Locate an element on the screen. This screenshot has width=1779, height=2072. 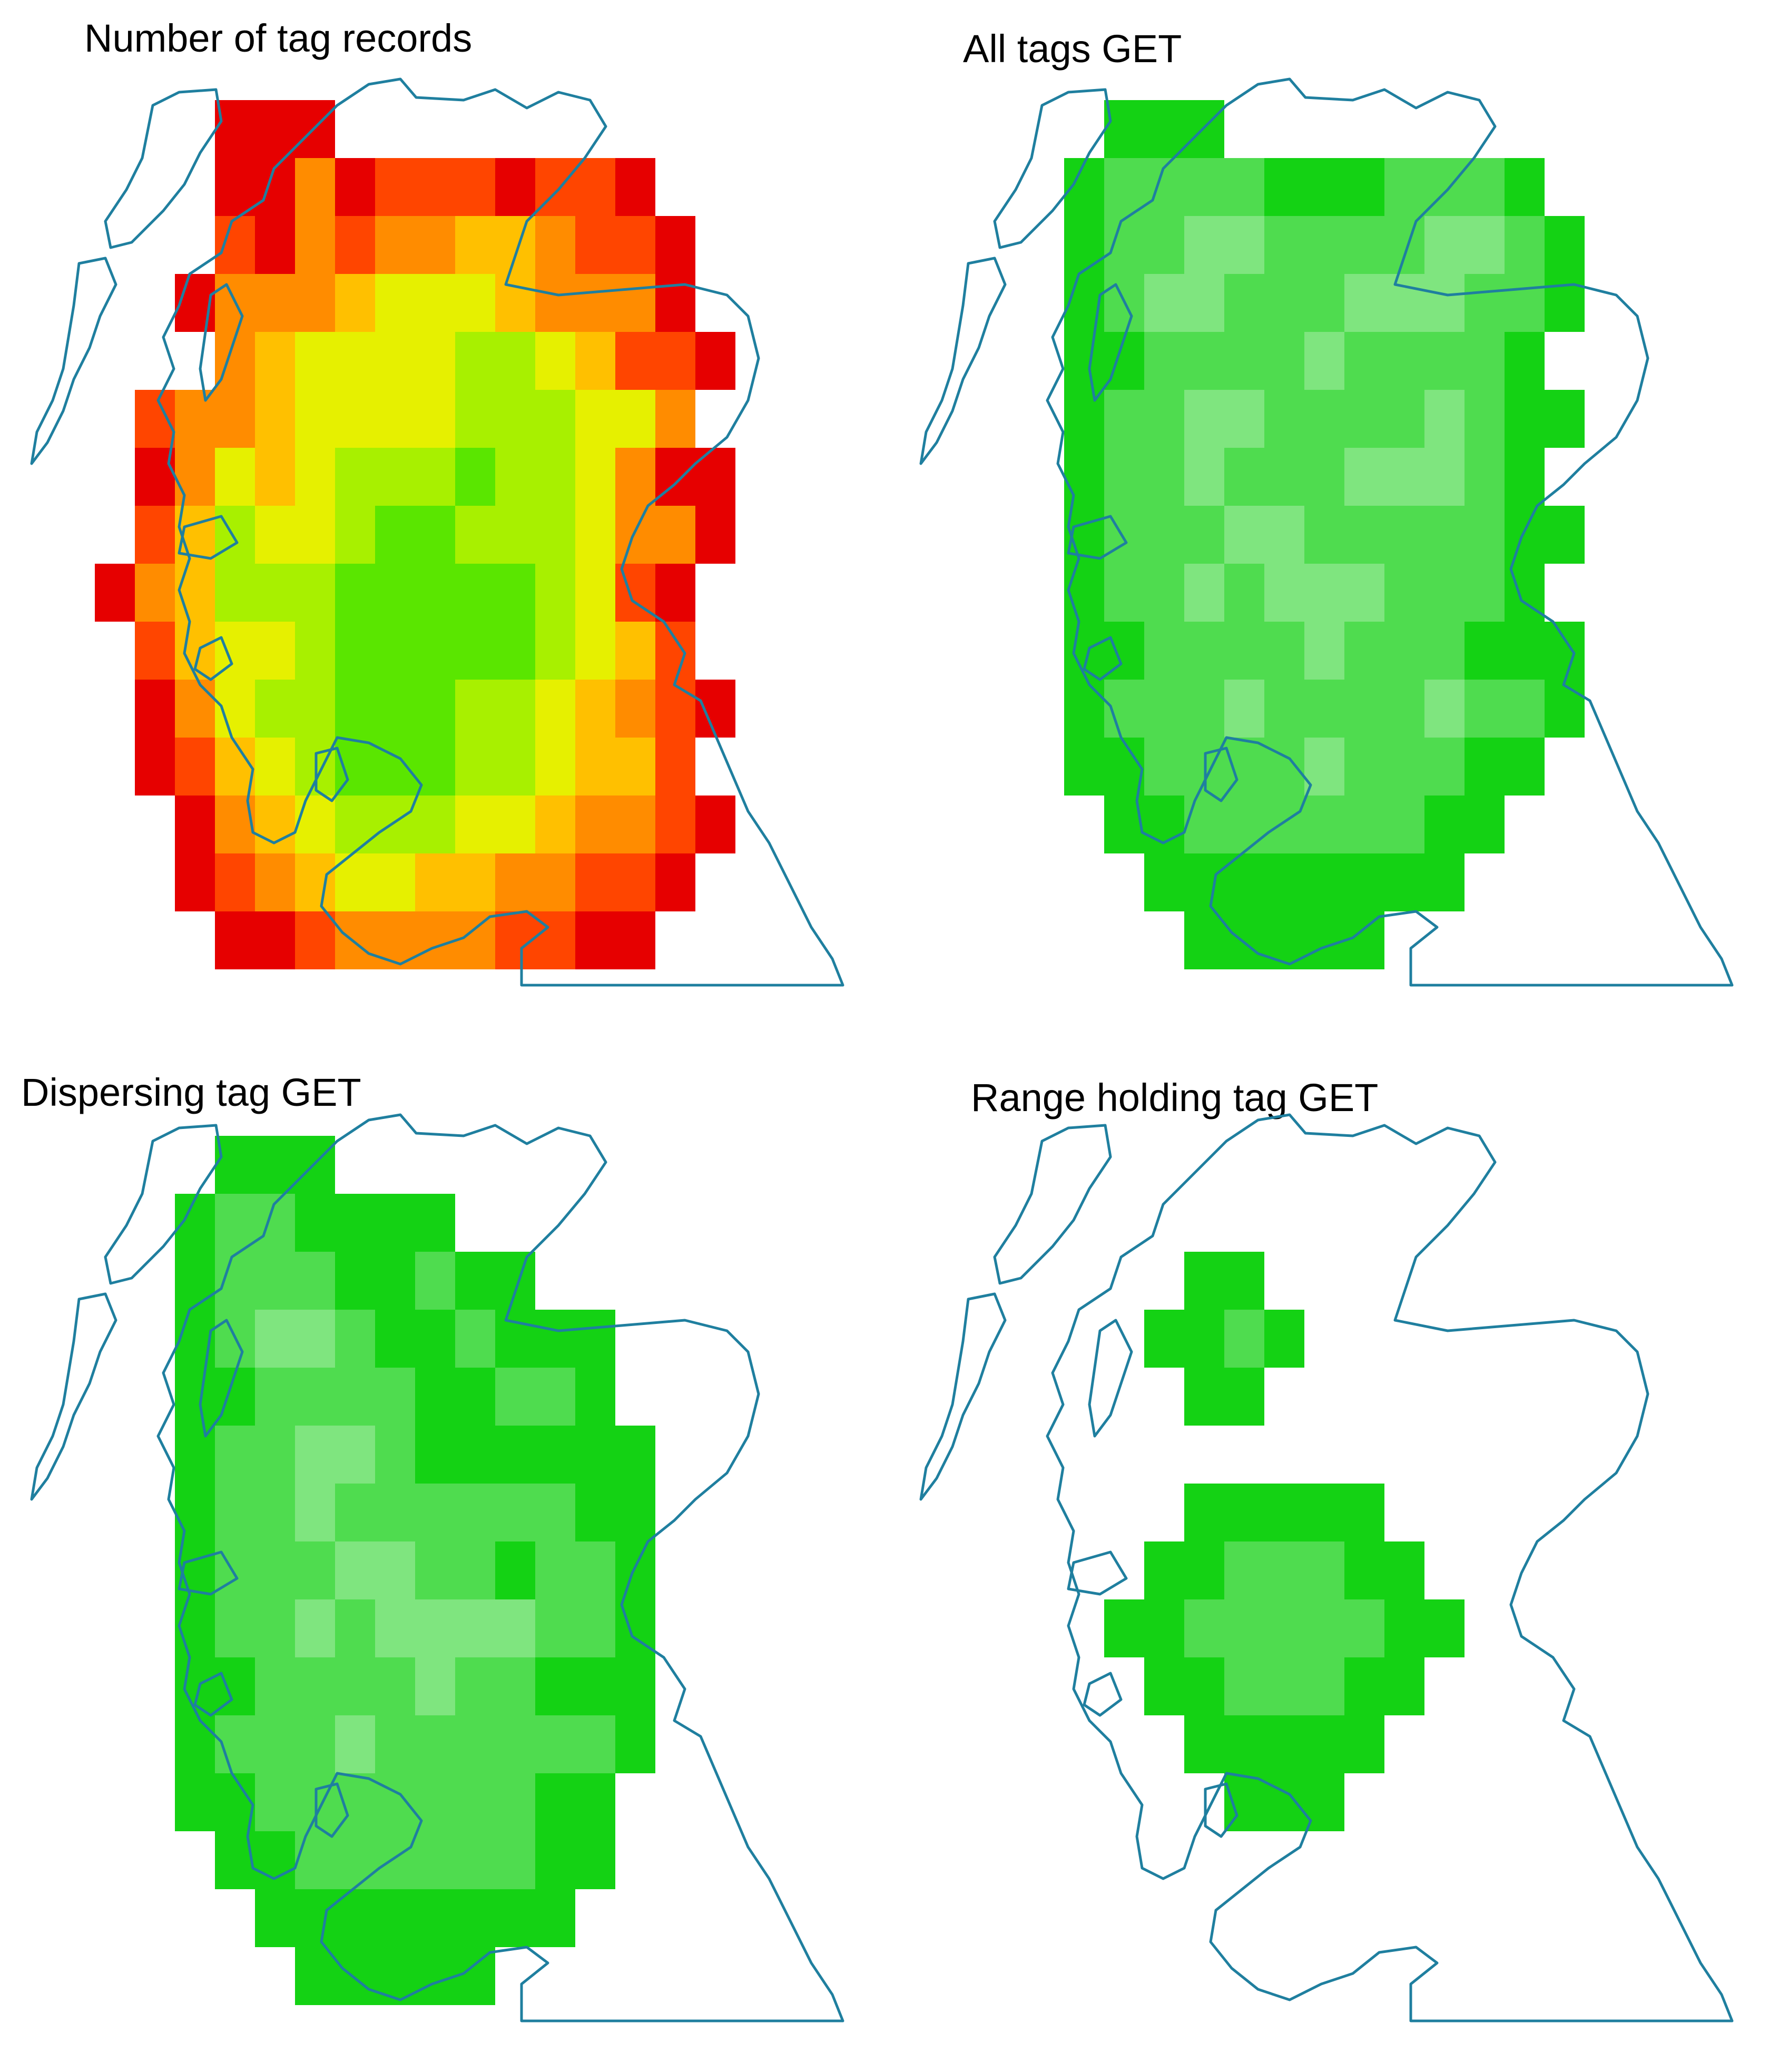
panel-title-range-holding: Range holding tag GET is located at coordinates (1175, 1098).